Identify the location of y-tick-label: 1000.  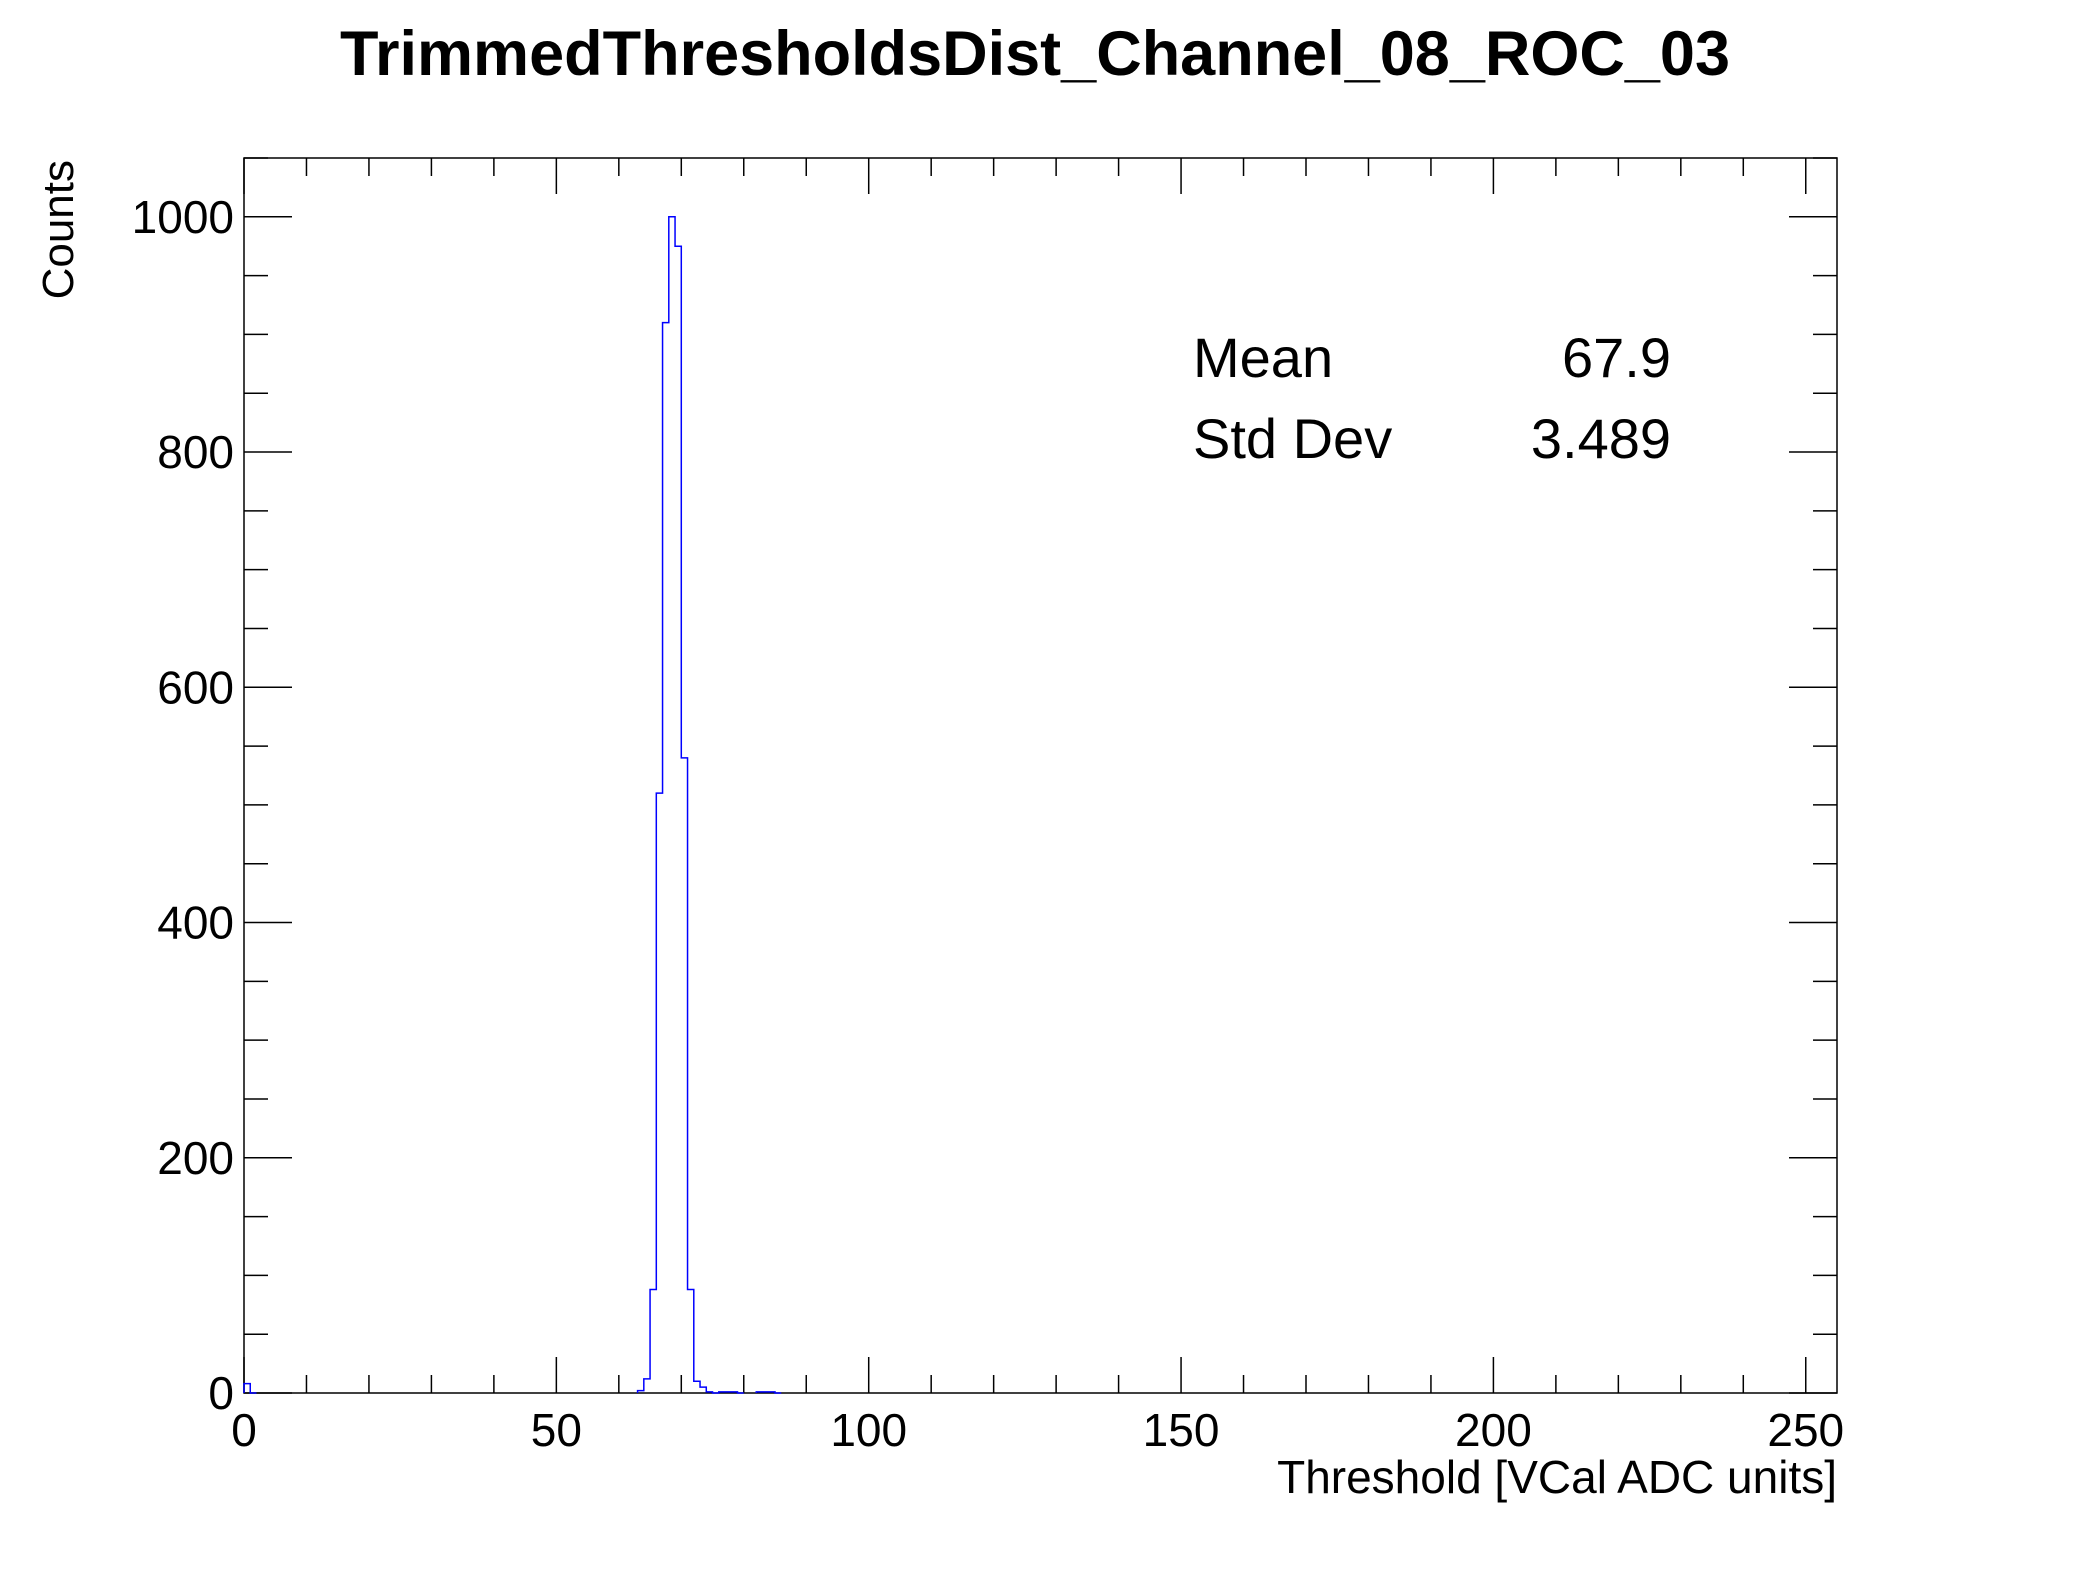
(183, 217).